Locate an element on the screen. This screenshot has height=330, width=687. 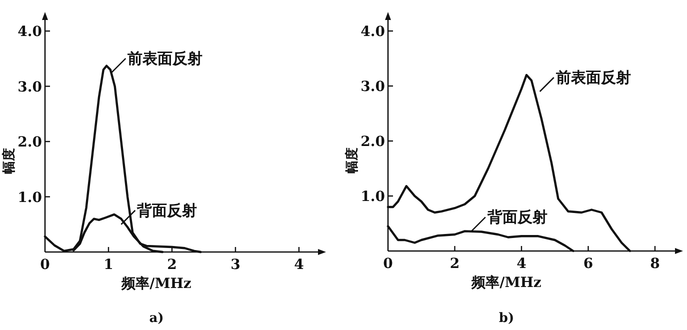
x-tick-label: 3 is located at coordinates (235, 265).